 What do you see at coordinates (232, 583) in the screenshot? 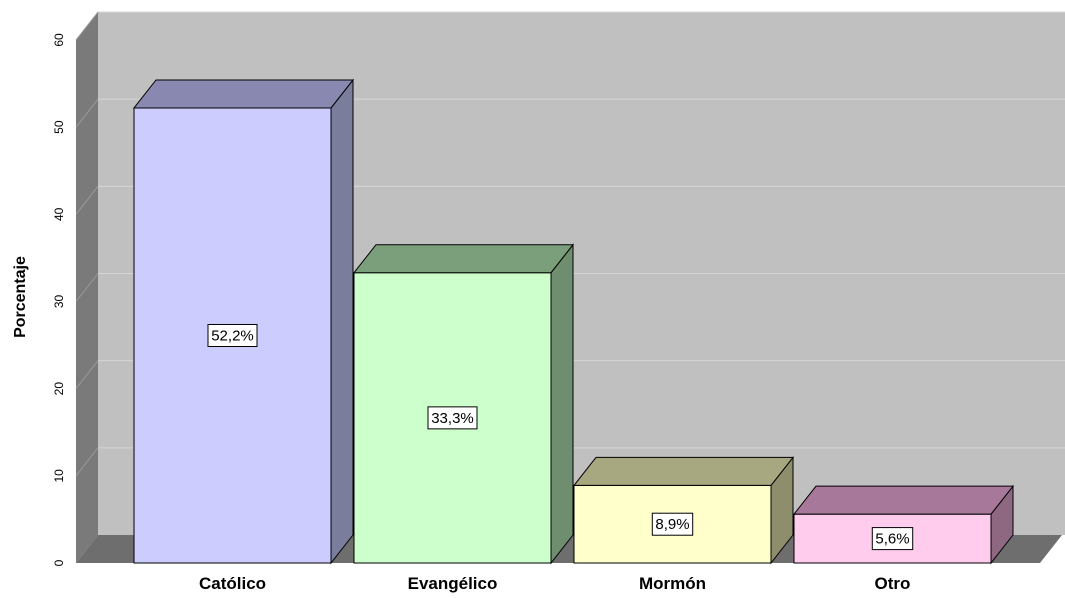
I see `x-category-label: Católico` at bounding box center [232, 583].